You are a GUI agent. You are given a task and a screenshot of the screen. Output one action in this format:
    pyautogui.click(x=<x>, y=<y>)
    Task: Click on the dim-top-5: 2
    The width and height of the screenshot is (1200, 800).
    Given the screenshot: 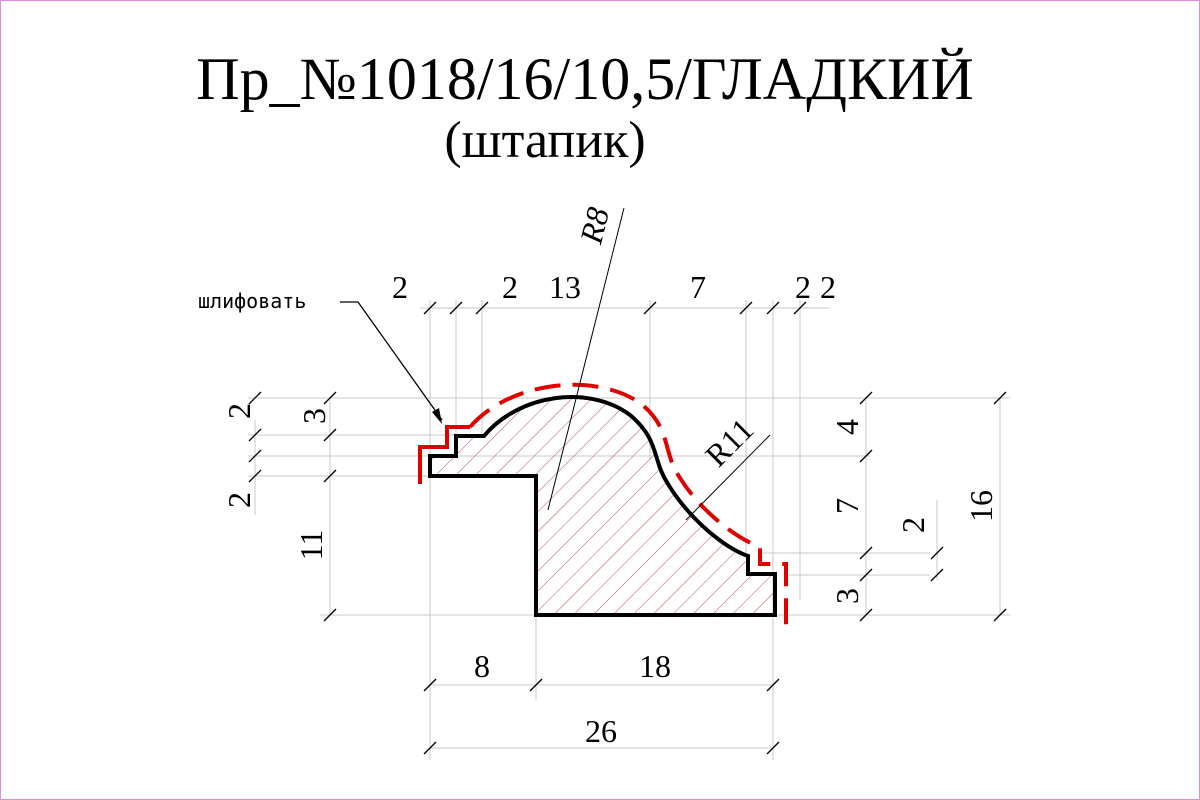 What is the action you would take?
    pyautogui.click(x=803, y=287)
    